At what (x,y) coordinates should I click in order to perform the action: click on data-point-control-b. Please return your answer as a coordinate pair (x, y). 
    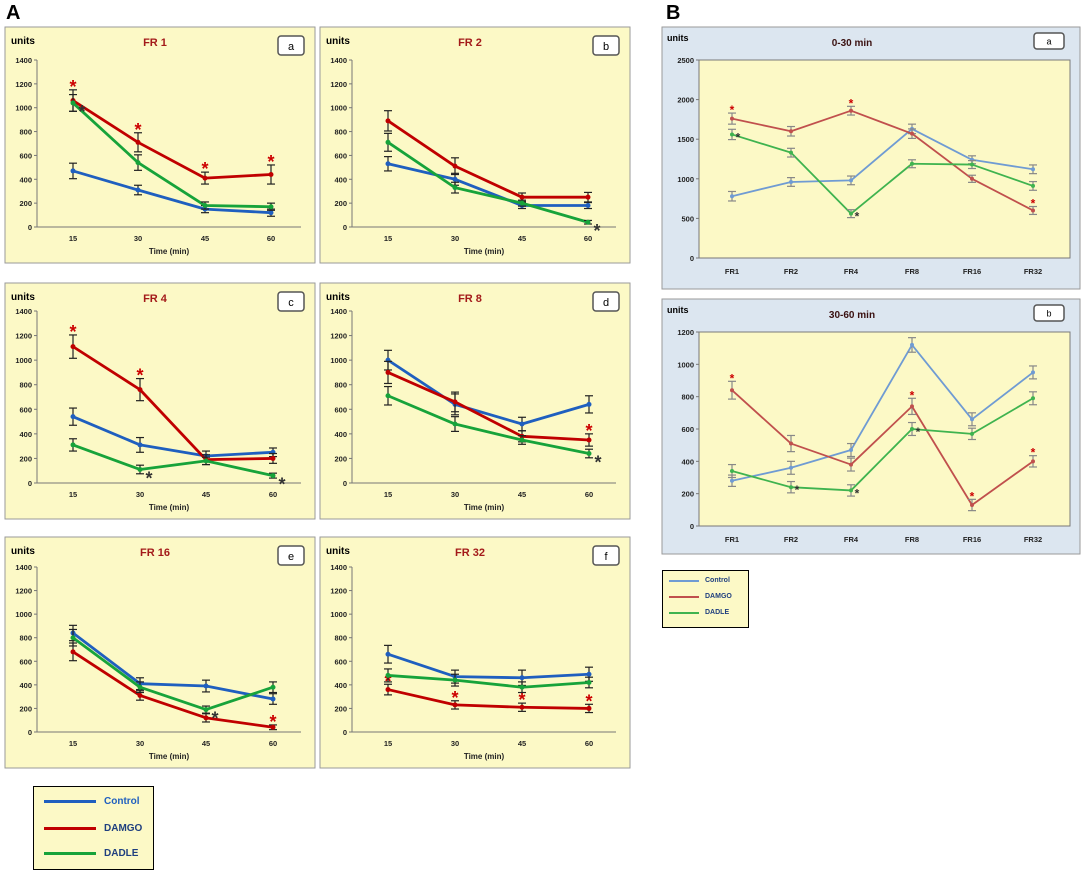
    Looking at the image, I should click on (588, 206).